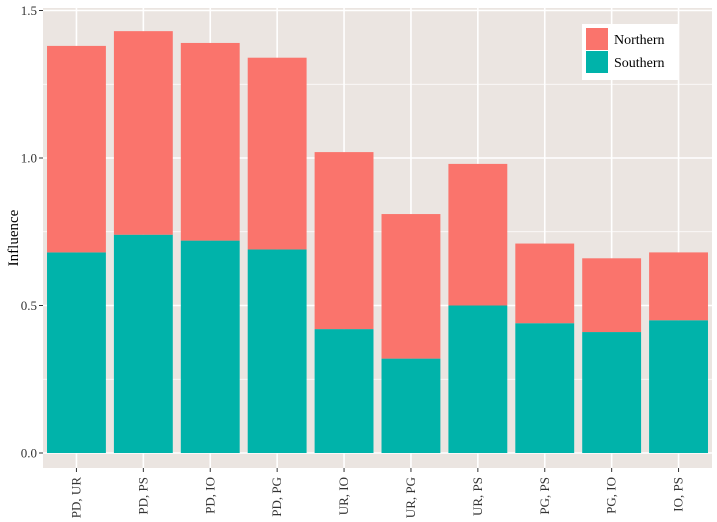 This screenshot has width=717, height=522. What do you see at coordinates (630, 52) in the screenshot?
I see `legend: Northern Southern` at bounding box center [630, 52].